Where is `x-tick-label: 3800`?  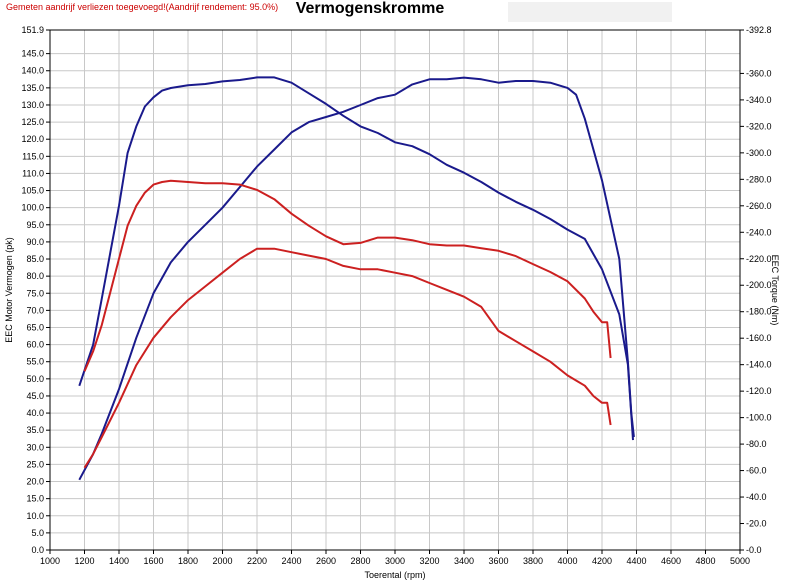 x-tick-label: 3800 is located at coordinates (533, 561).